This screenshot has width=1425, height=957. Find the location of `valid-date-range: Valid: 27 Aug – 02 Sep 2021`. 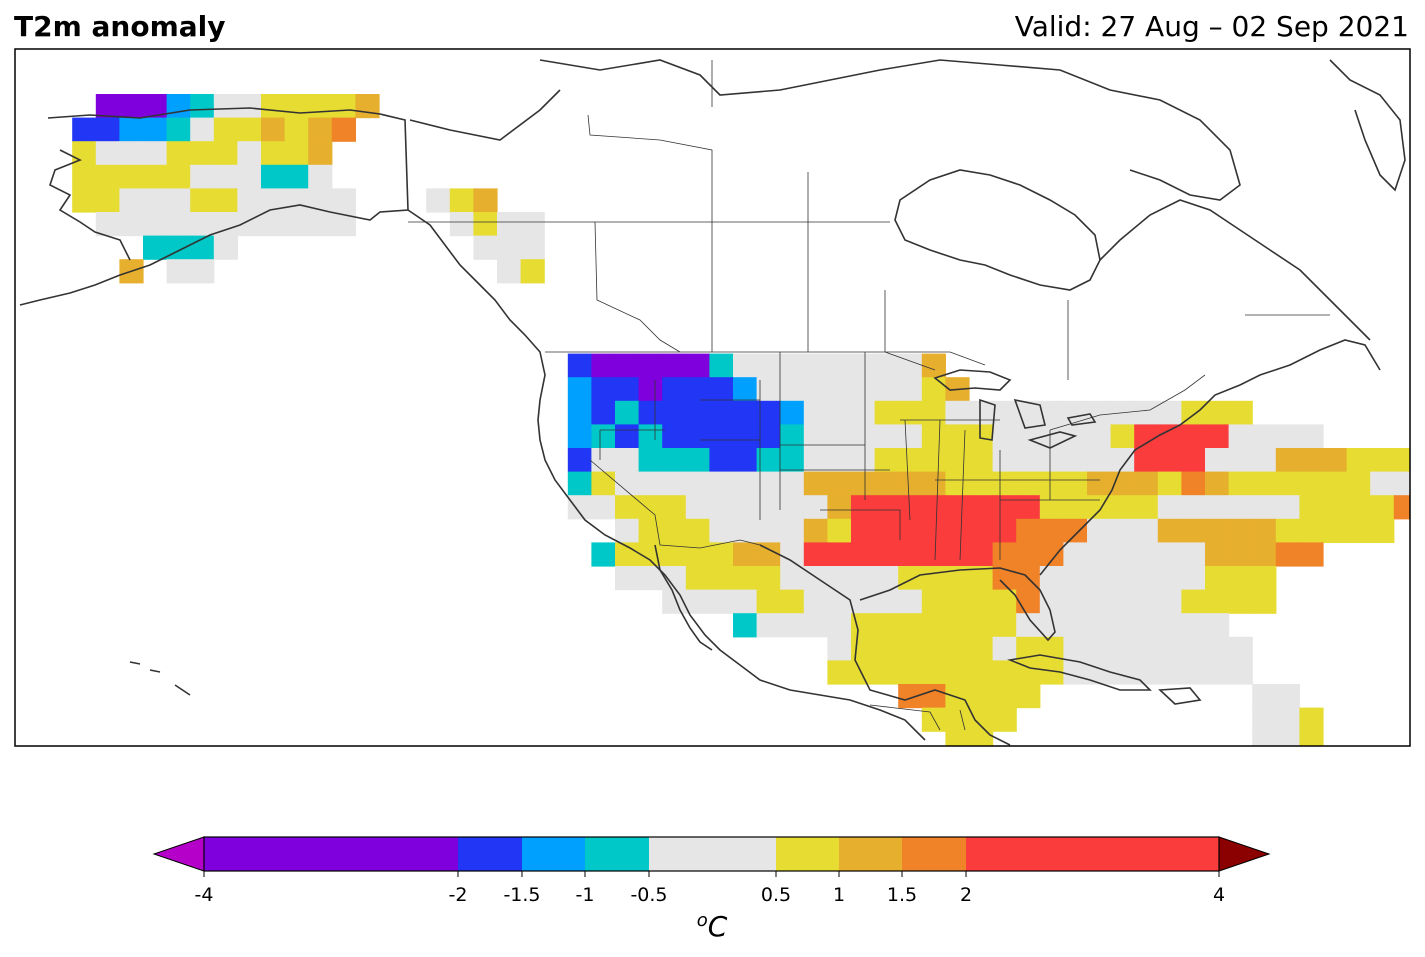

valid-date-range: Valid: 27 Aug – 02 Sep 2021 is located at coordinates (1211, 26).